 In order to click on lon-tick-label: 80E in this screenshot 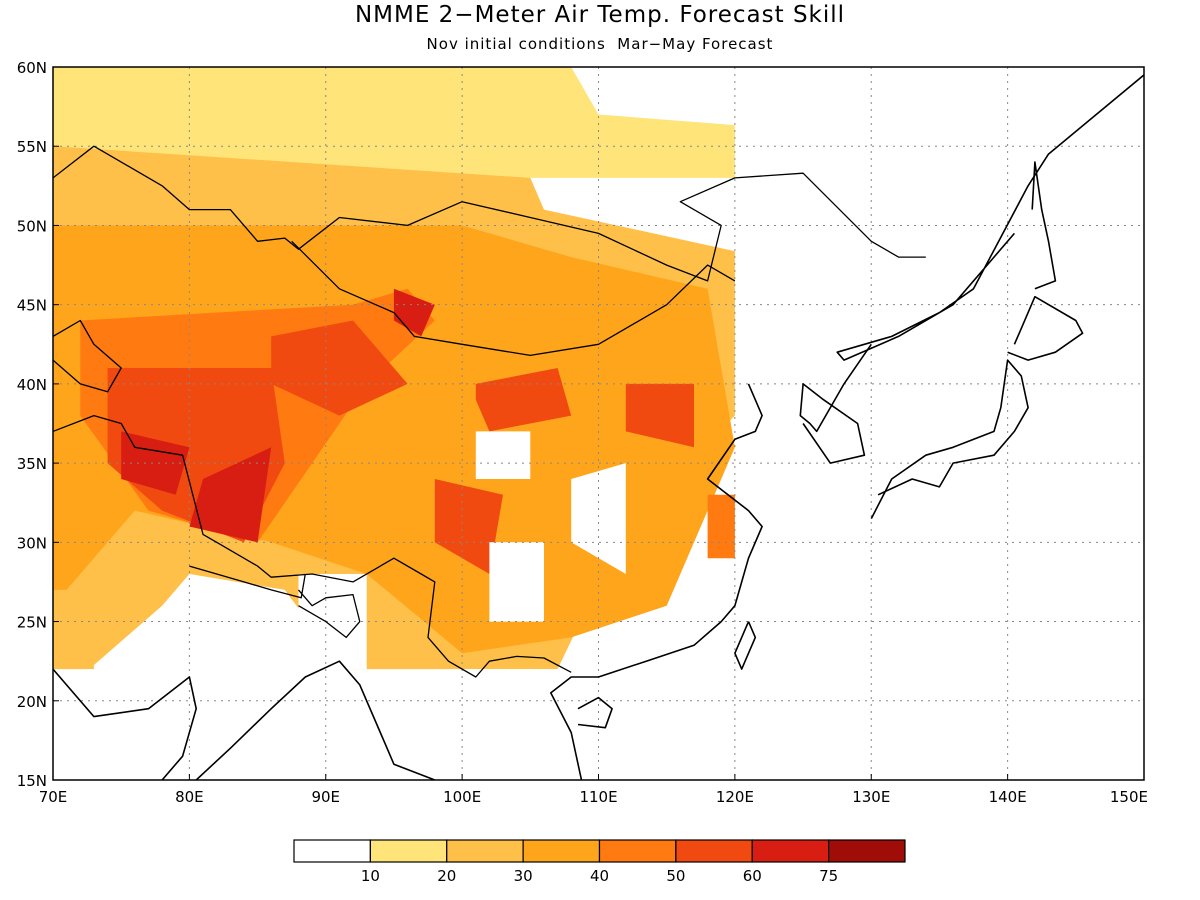, I will do `click(189, 797)`.